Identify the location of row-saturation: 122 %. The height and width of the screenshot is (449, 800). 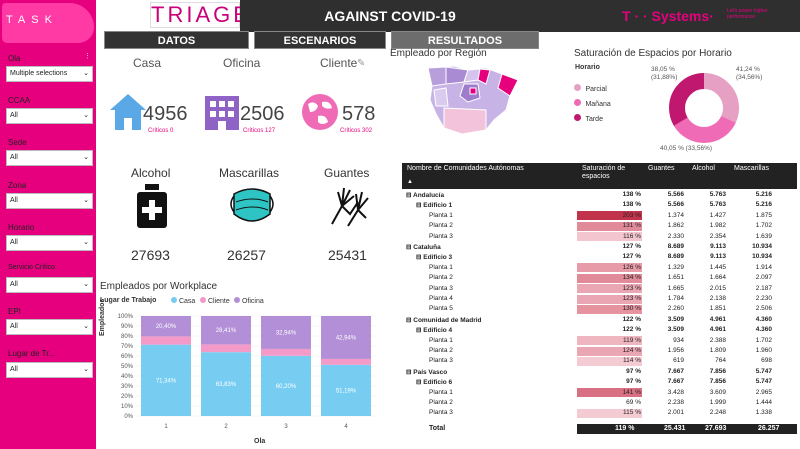
(631, 319).